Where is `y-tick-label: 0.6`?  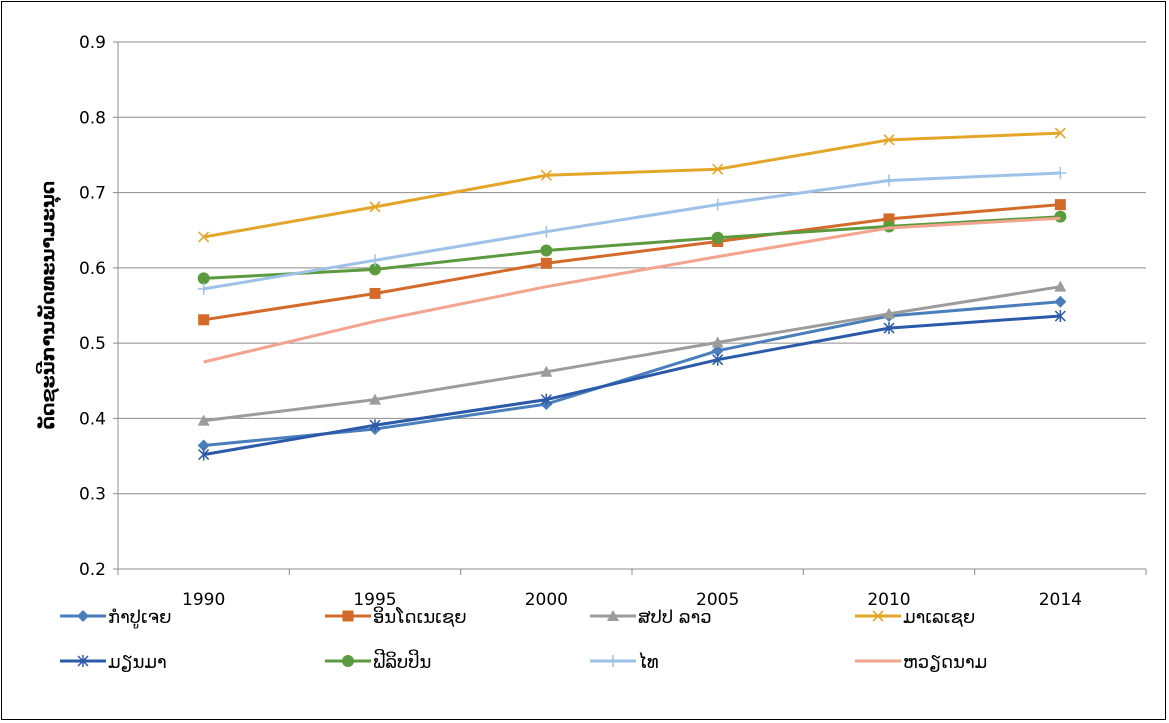
y-tick-label: 0.6 is located at coordinates (92, 269).